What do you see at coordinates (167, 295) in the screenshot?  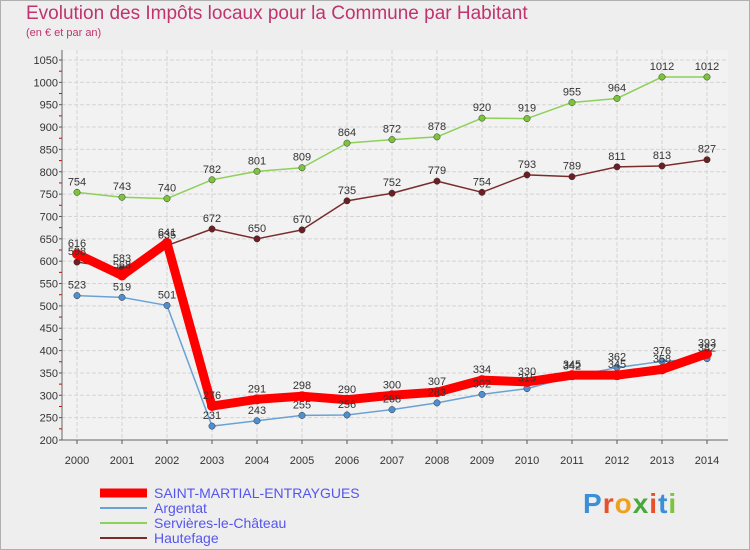 I see `data-label: 501` at bounding box center [167, 295].